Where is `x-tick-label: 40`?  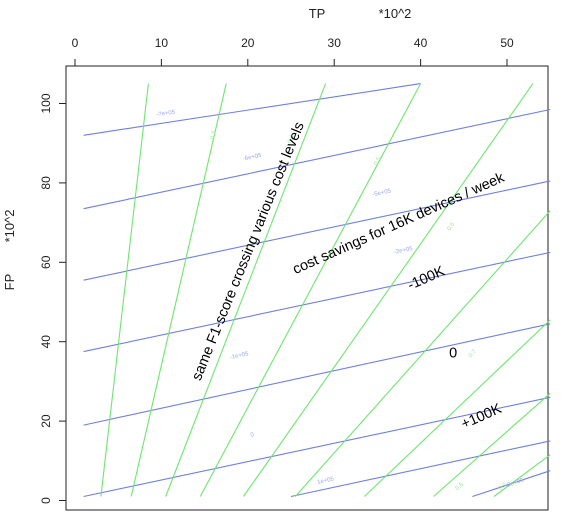 x-tick-label: 40 is located at coordinates (421, 43).